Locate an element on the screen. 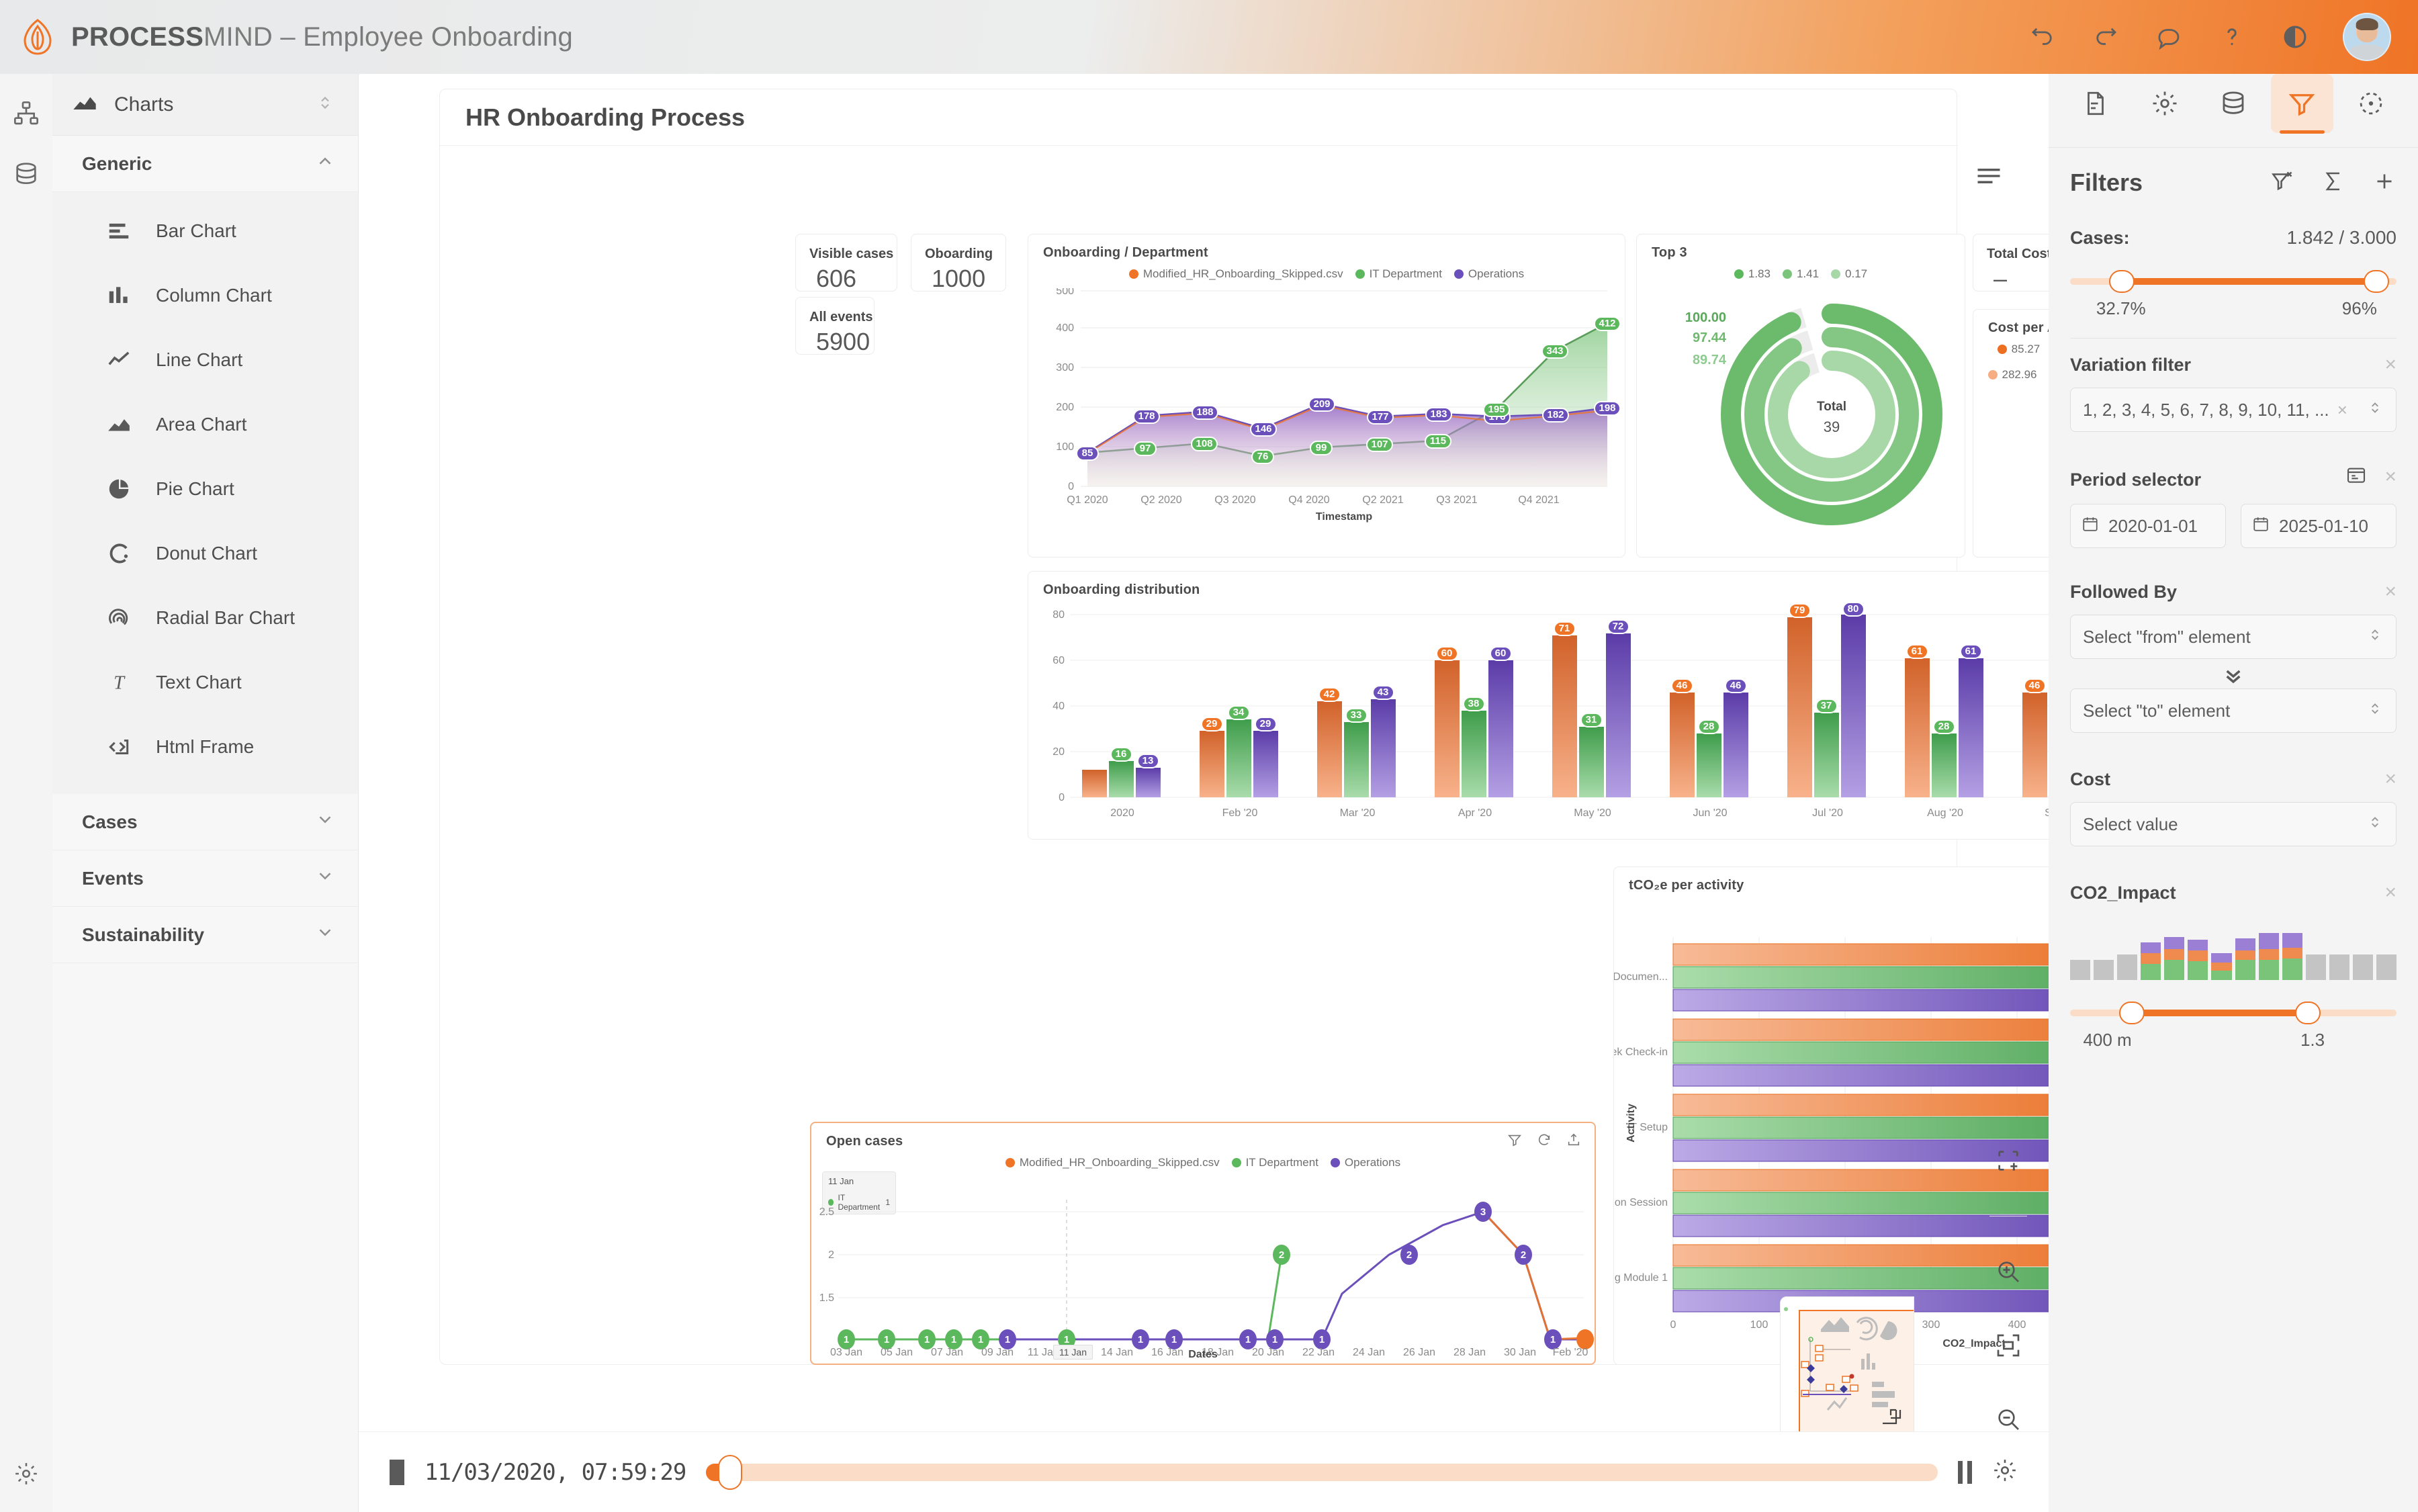 The image size is (2418, 1512). tab-document is located at coordinates (2095, 103).